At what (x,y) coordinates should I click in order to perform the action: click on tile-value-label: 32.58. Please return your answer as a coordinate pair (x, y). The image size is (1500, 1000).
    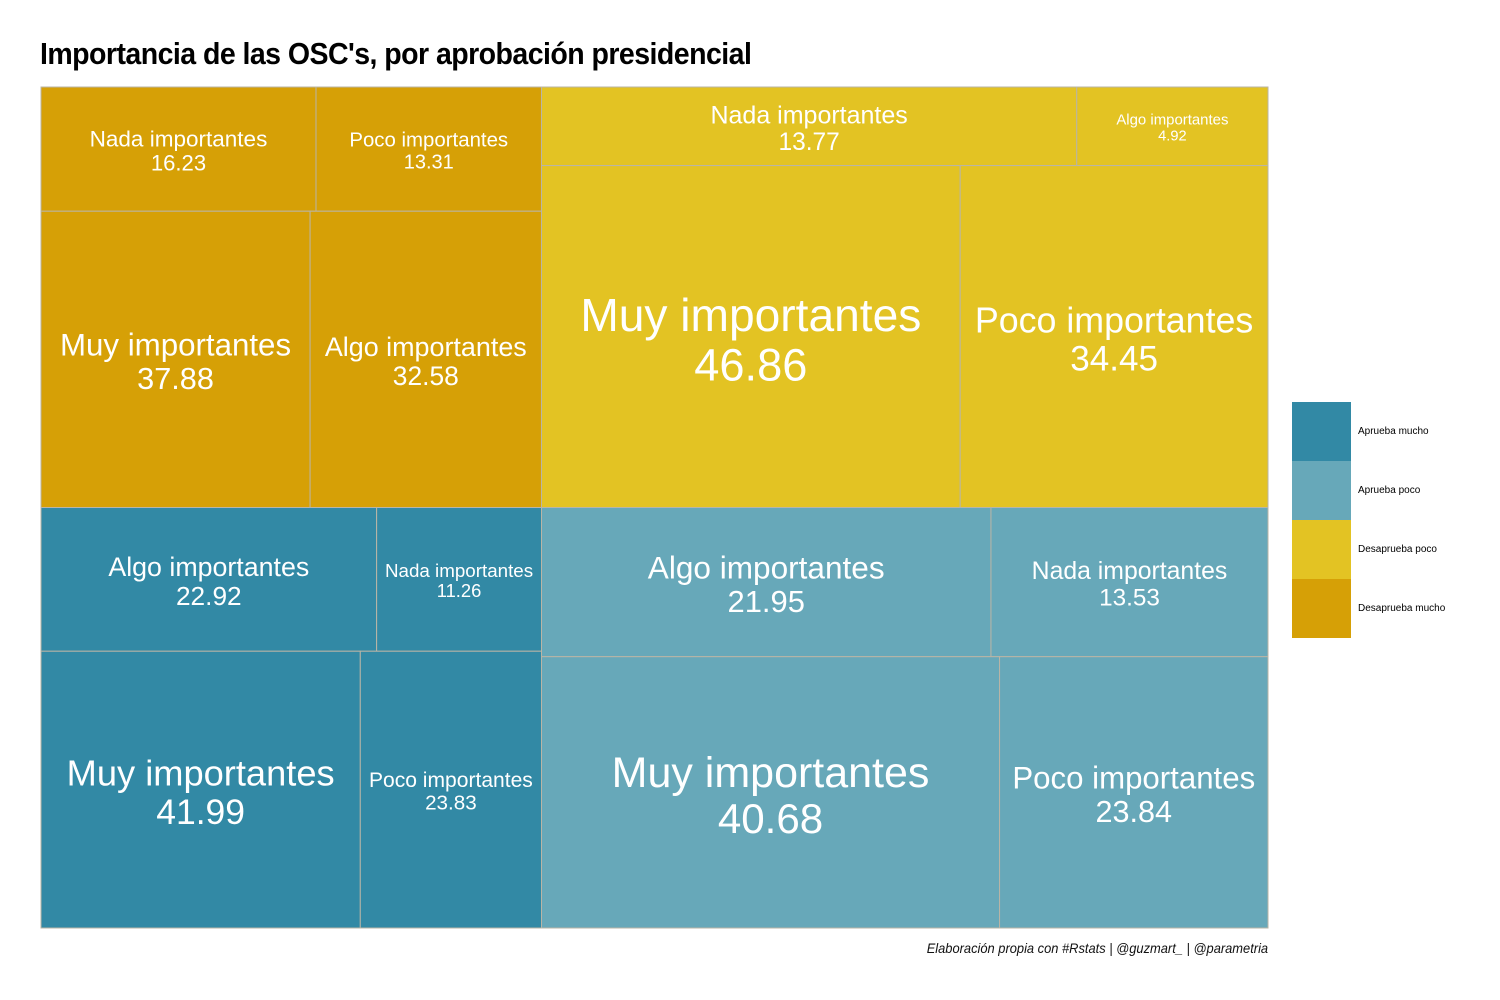
    Looking at the image, I should click on (426, 376).